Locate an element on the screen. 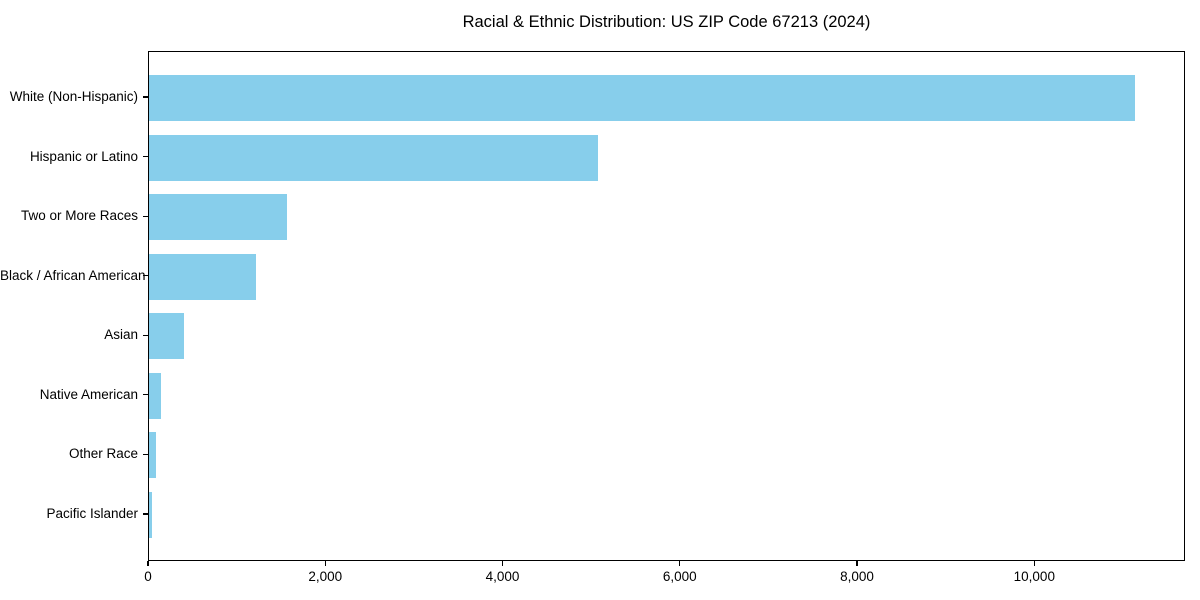 This screenshot has height=600, width=1200. y-axis-label: Asian is located at coordinates (121, 335).